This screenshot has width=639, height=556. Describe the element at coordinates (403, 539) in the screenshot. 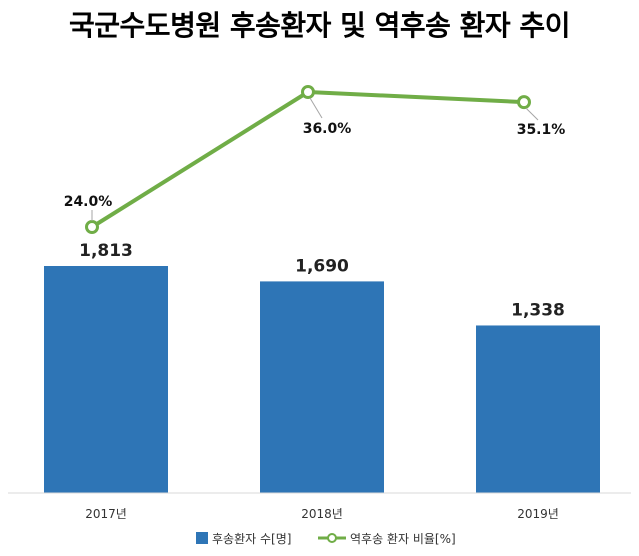

I see `legend-line-label: 역후송 환자 비율[%]` at that location.